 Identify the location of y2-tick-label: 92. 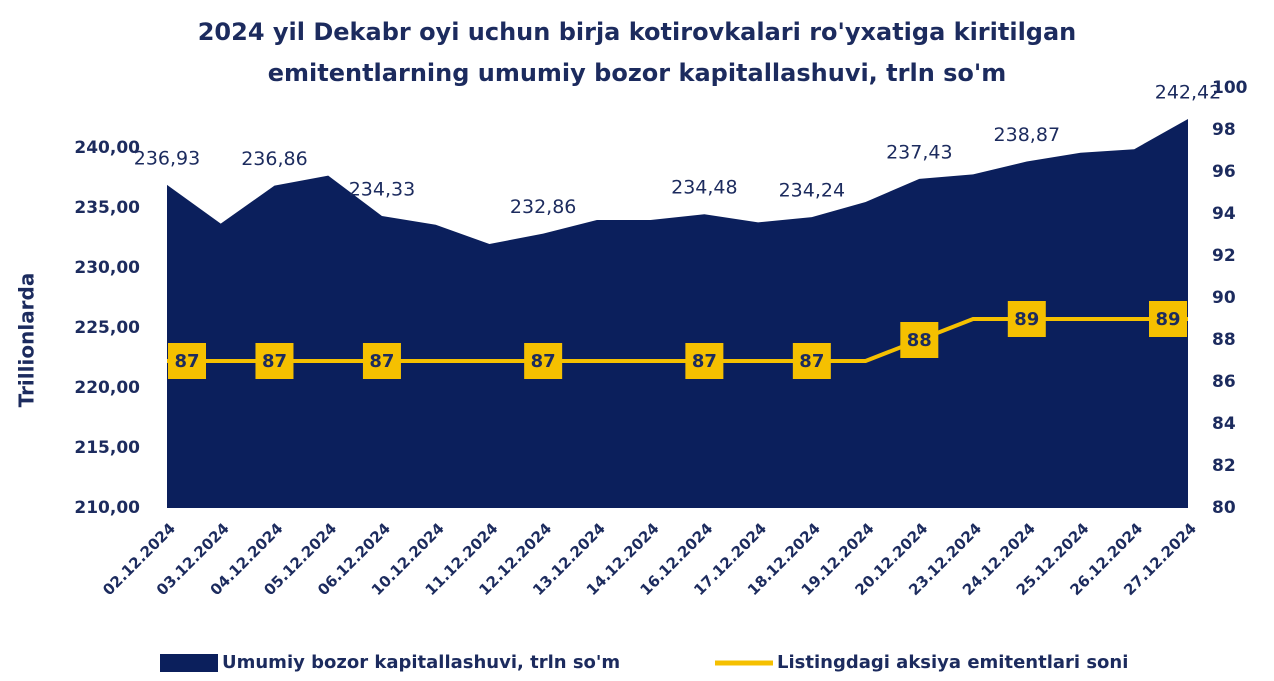
(1224, 256).